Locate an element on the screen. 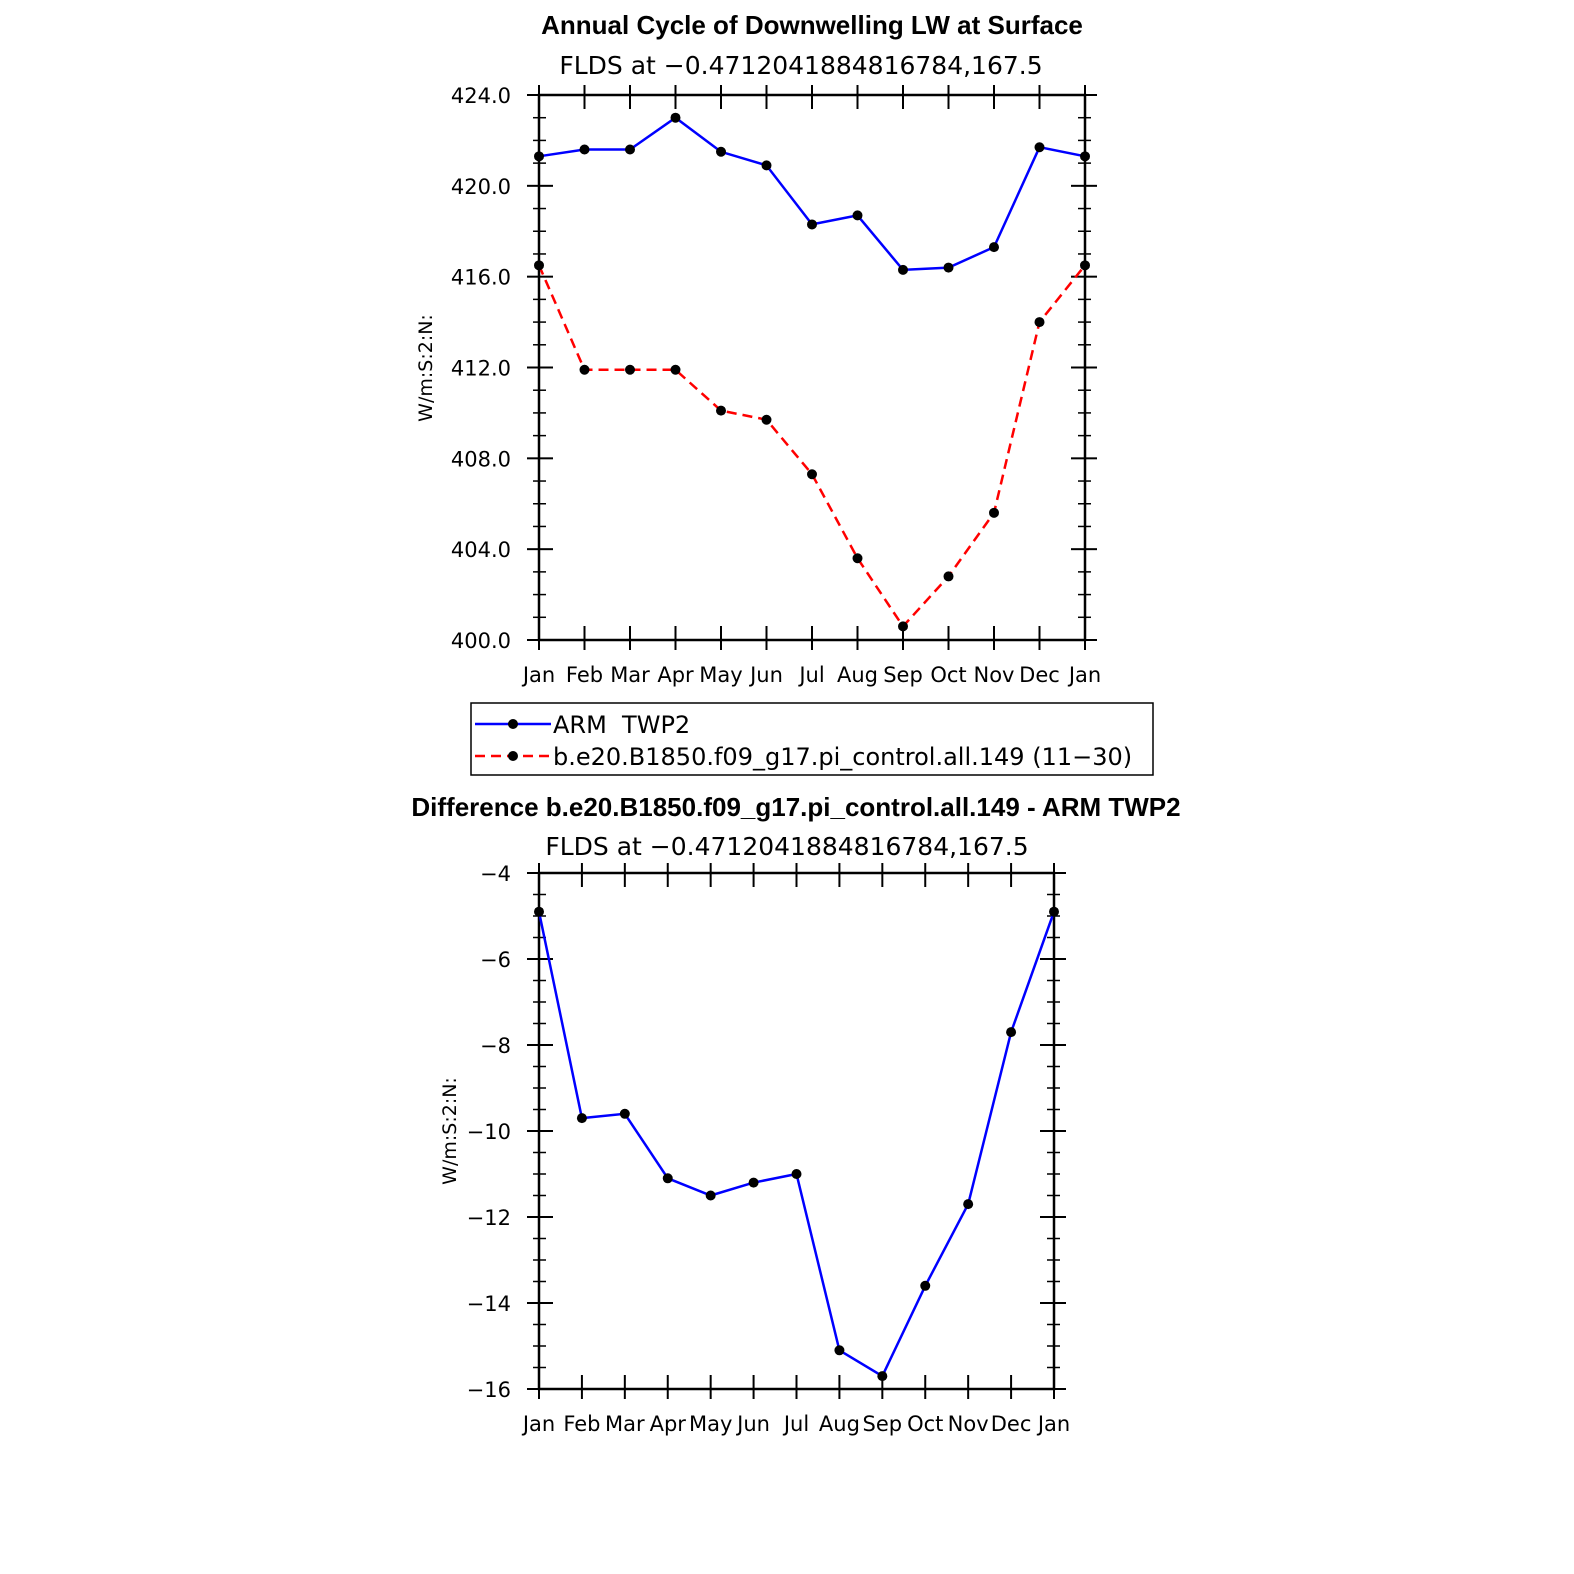  chart2-x-tick-label: Feb is located at coordinates (581, 1424).